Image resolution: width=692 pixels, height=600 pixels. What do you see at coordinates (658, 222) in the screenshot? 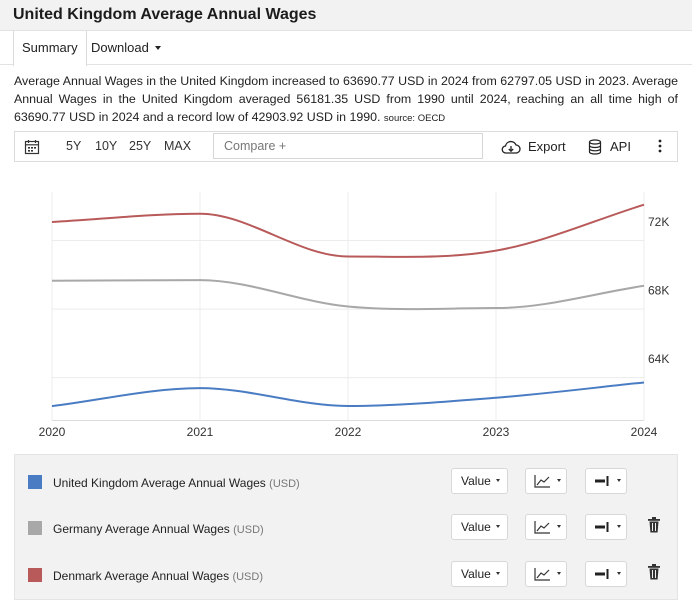
I see `y-tick-label: 72K` at bounding box center [658, 222].